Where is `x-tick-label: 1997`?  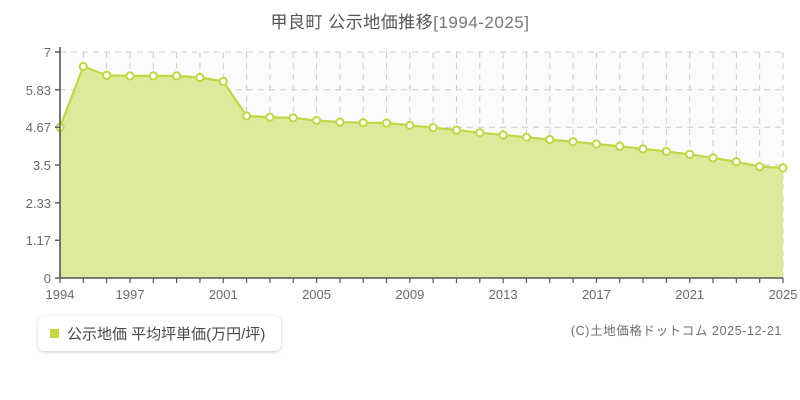 x-tick-label: 1997 is located at coordinates (130, 294).